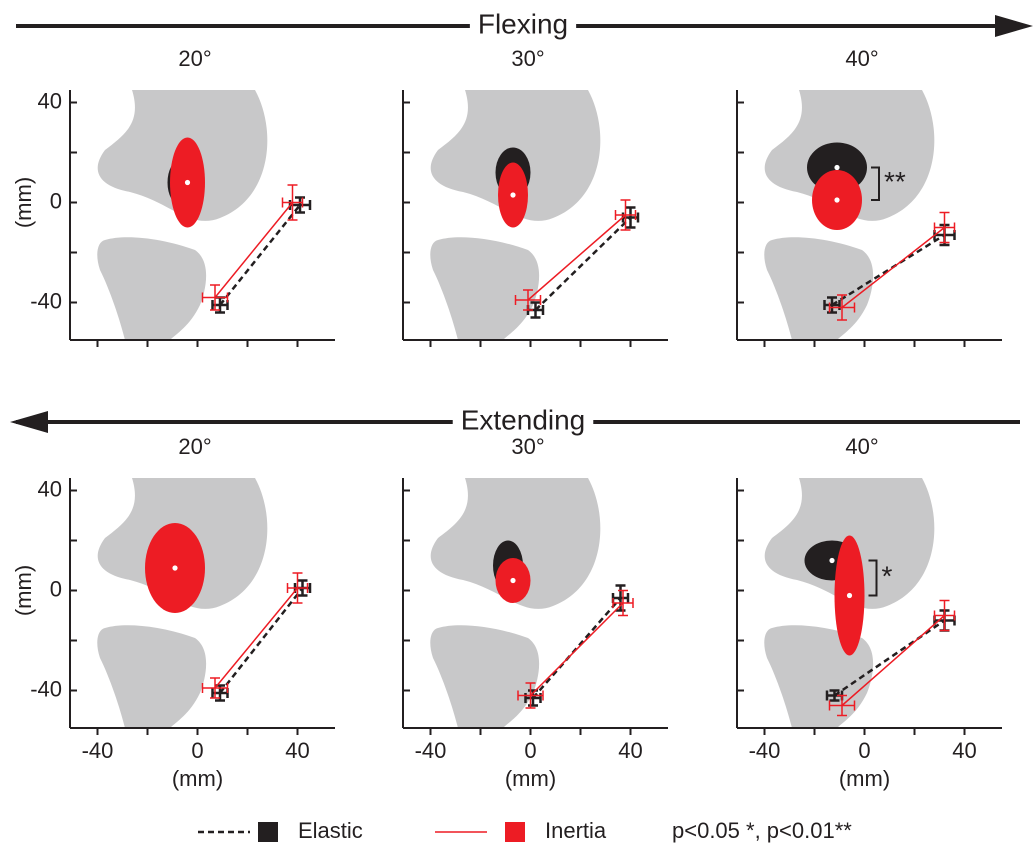 This screenshot has height=852, width=1035. I want to click on panel: 30°, so click(535, 196).